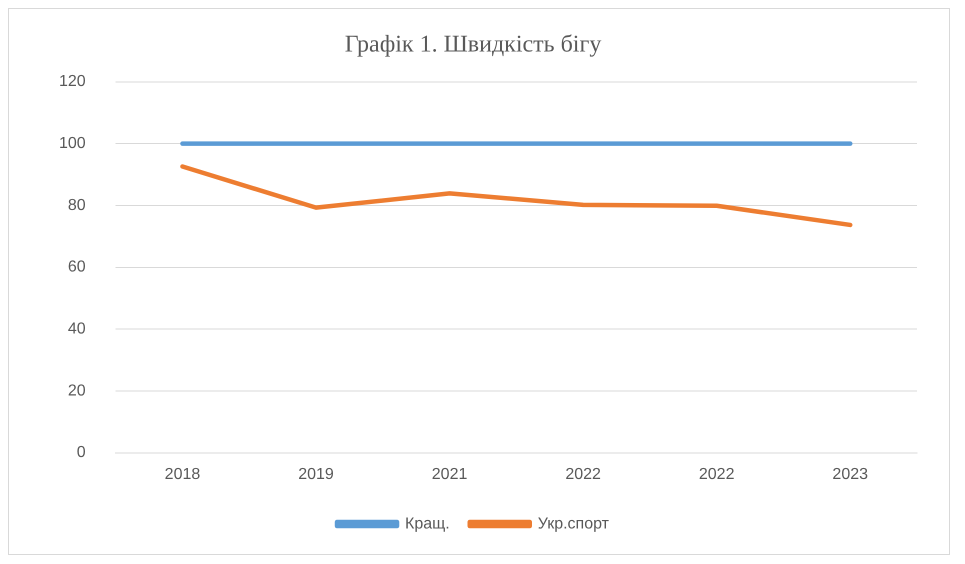 This screenshot has width=965, height=564. What do you see at coordinates (182, 474) in the screenshot?
I see `x-tick-label: 2018` at bounding box center [182, 474].